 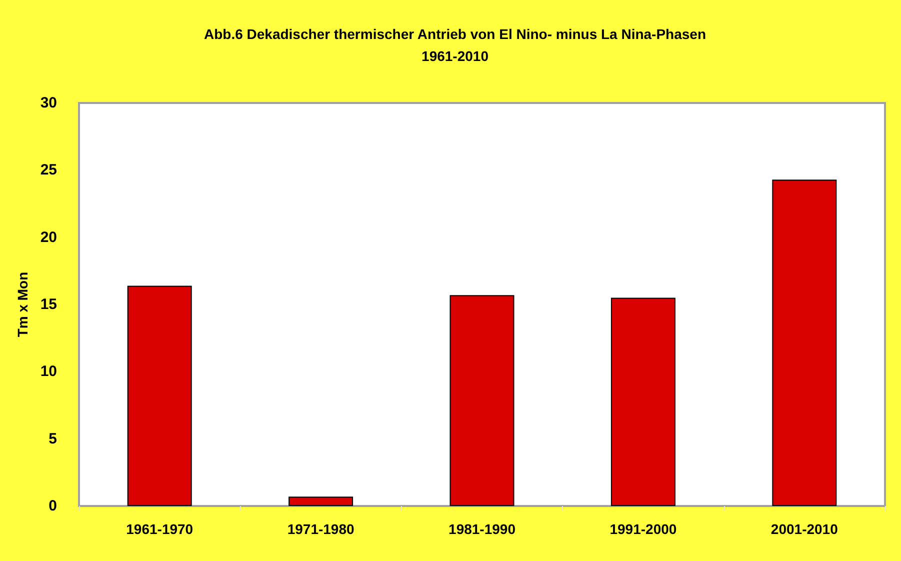 I want to click on y-tick-label: 20, so click(x=48, y=237).